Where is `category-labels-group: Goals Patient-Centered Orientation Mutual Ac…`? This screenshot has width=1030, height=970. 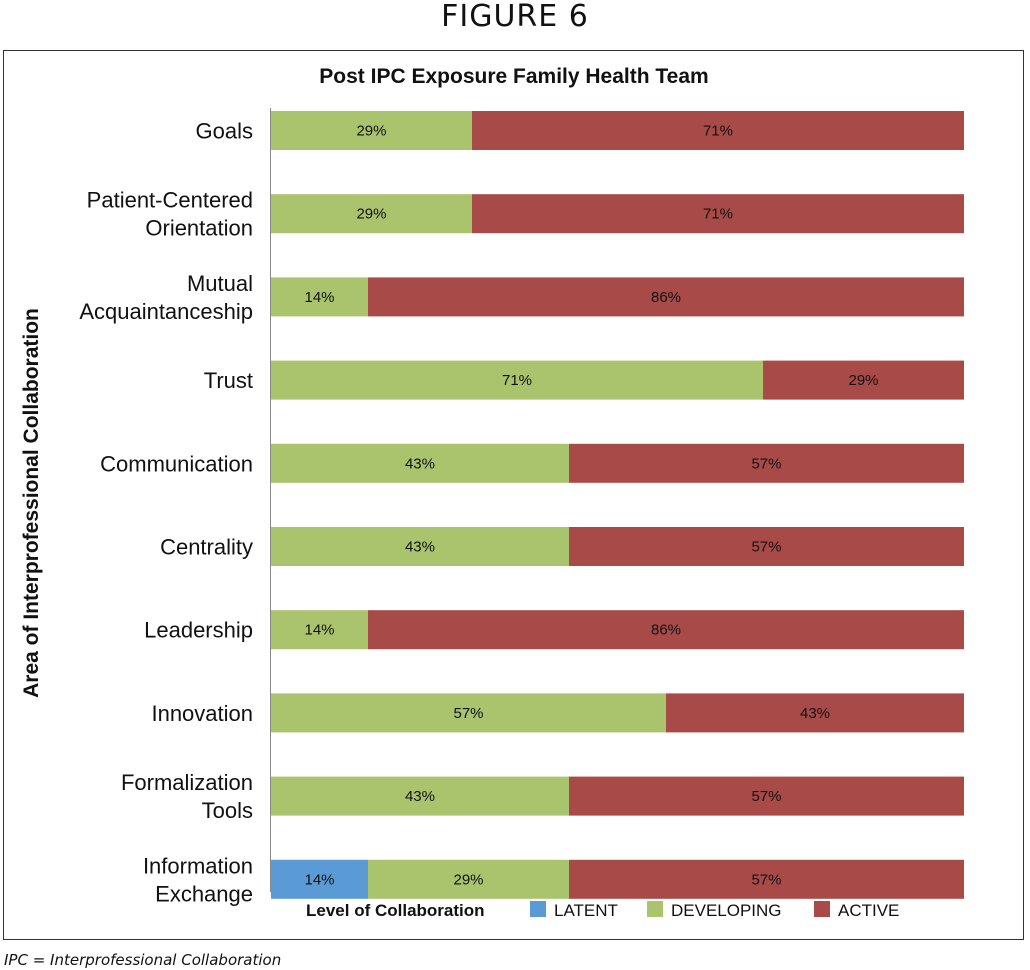 category-labels-group: Goals Patient-Centered Orientation Mutual Ac… is located at coordinates (166, 513).